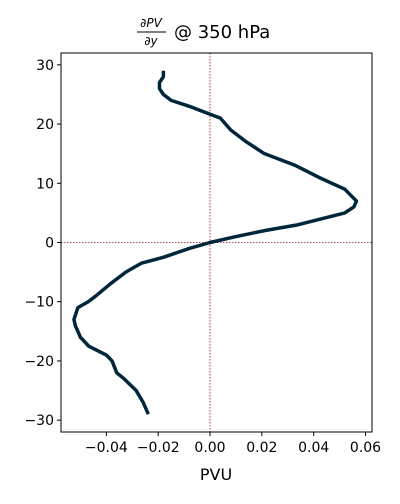 This screenshot has width=400, height=504. I want to click on y-tick-label: 20, so click(45, 125).